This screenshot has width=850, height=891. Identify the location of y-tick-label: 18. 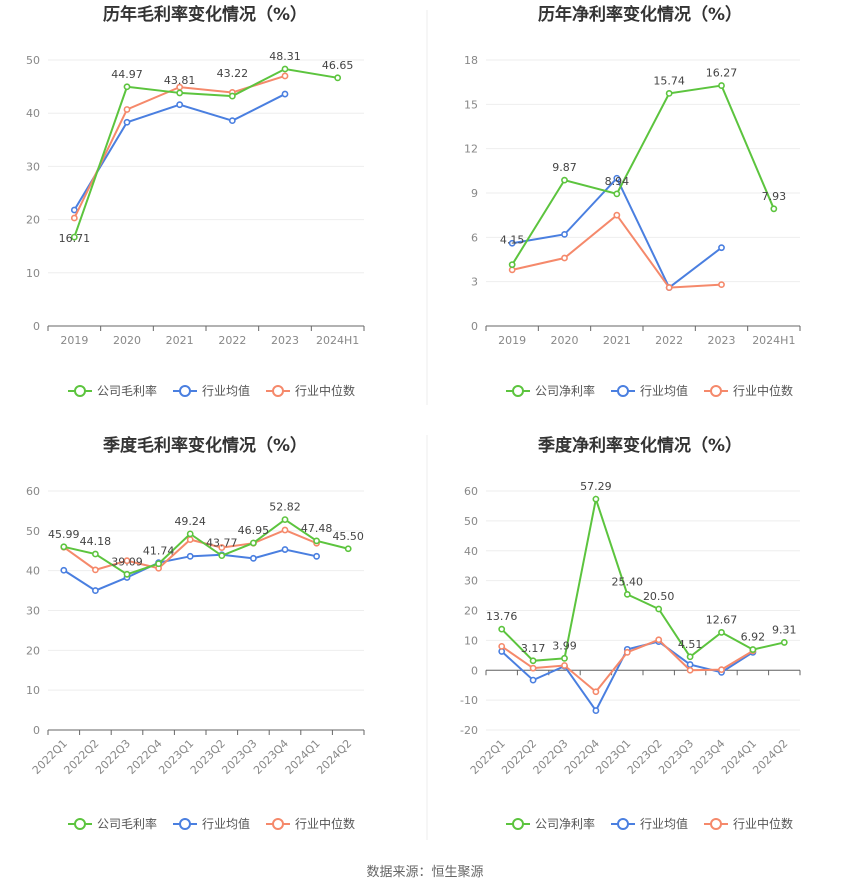
(471, 60).